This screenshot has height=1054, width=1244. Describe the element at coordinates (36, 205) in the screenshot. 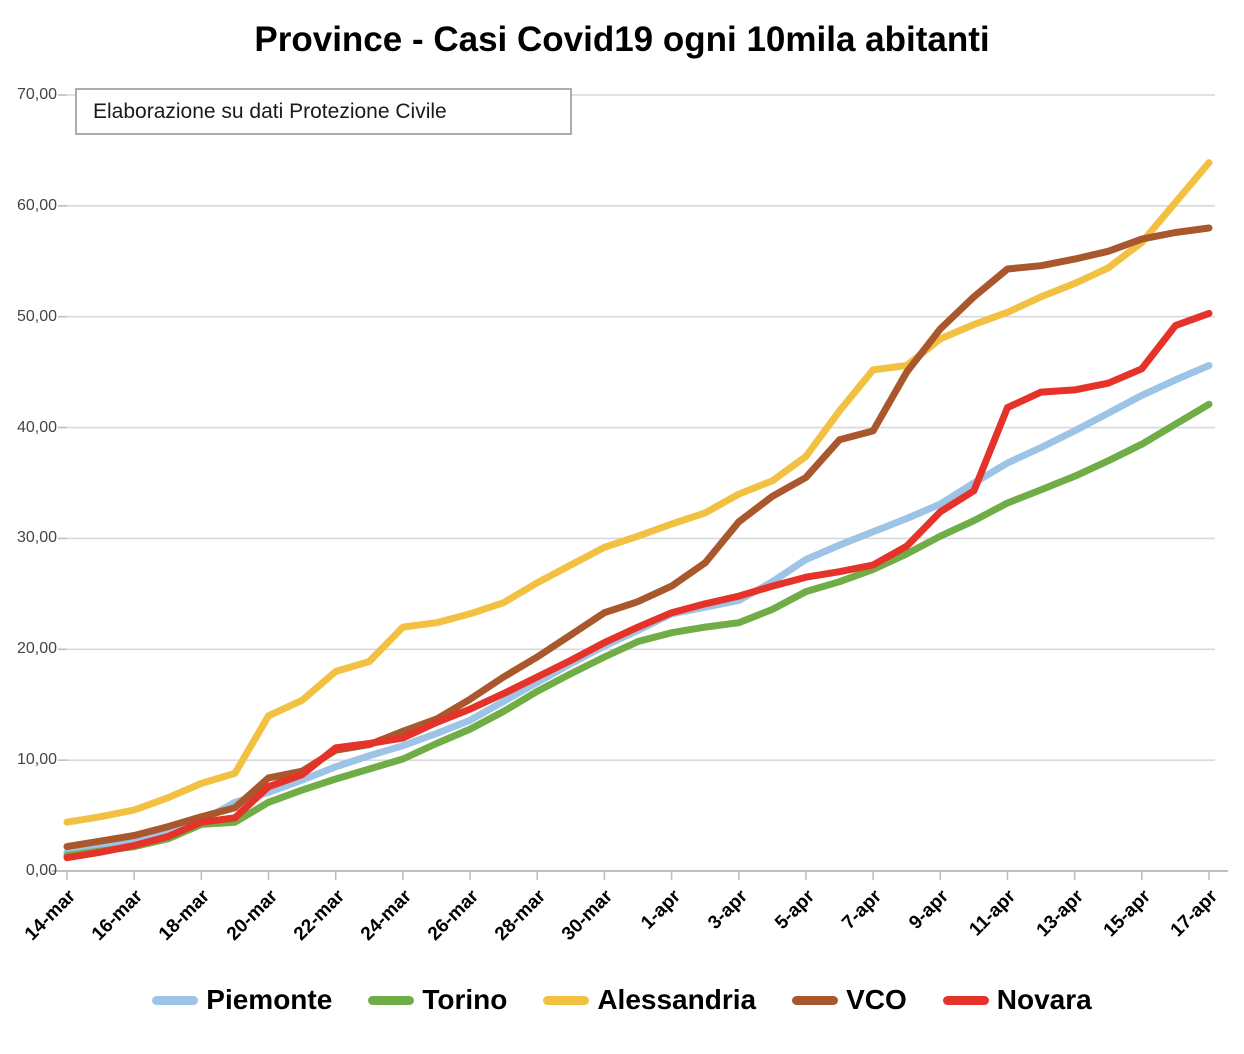

I see `y-axis-label: 60,00` at that location.